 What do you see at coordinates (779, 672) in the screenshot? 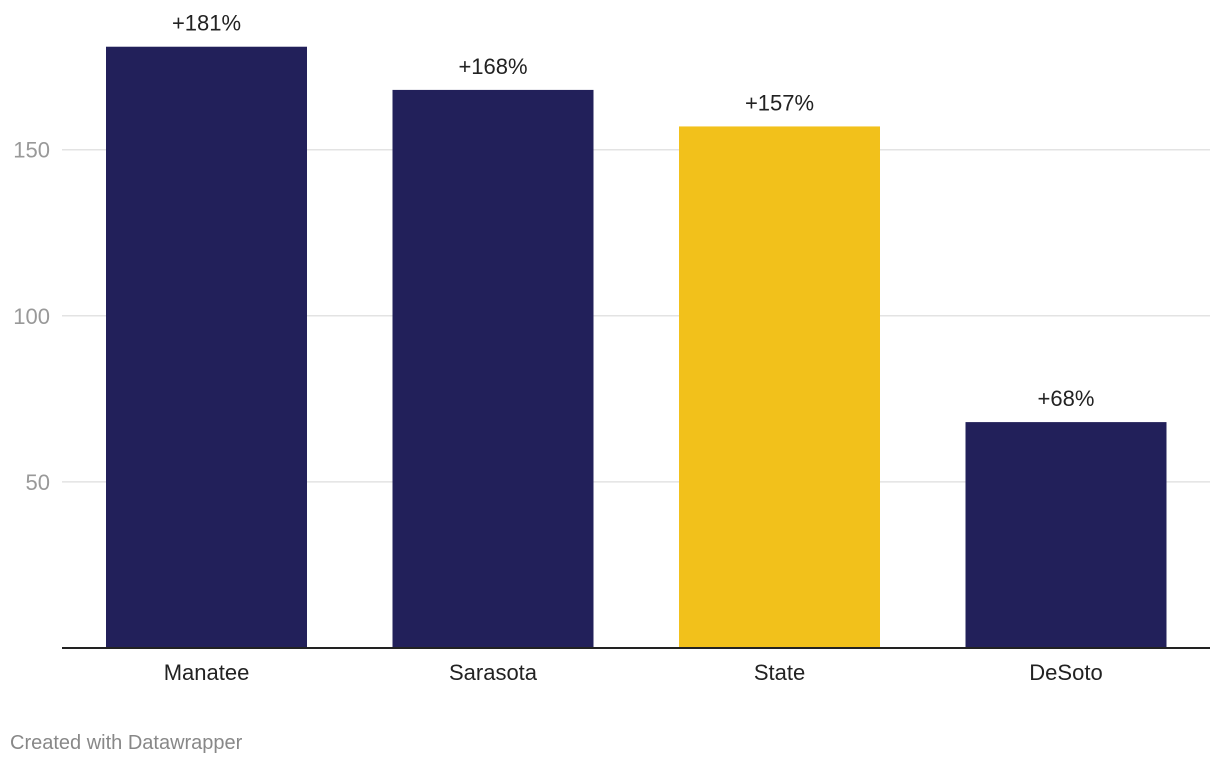
I see `category-label-state: State` at bounding box center [779, 672].